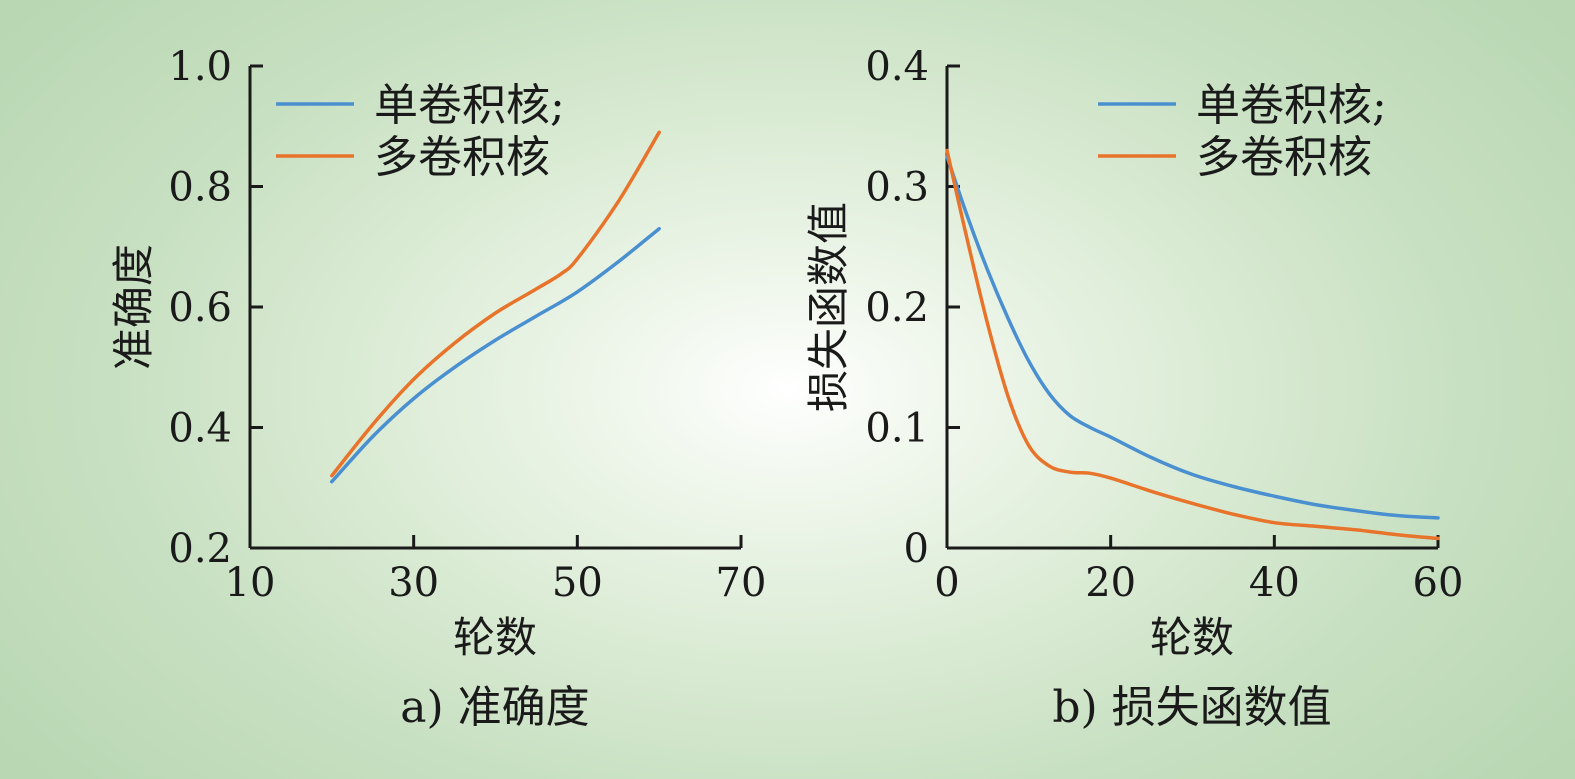 The width and height of the screenshot is (1575, 779). I want to click on chart-loss-x-tick-label: 60, so click(1438, 583).